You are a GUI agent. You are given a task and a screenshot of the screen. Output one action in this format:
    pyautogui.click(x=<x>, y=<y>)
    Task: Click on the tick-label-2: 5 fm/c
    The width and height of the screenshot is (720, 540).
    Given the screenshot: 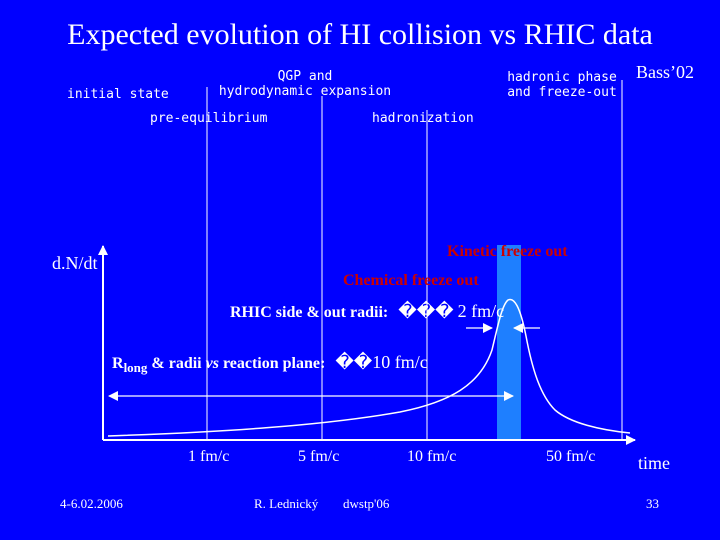 What is the action you would take?
    pyautogui.click(x=319, y=456)
    